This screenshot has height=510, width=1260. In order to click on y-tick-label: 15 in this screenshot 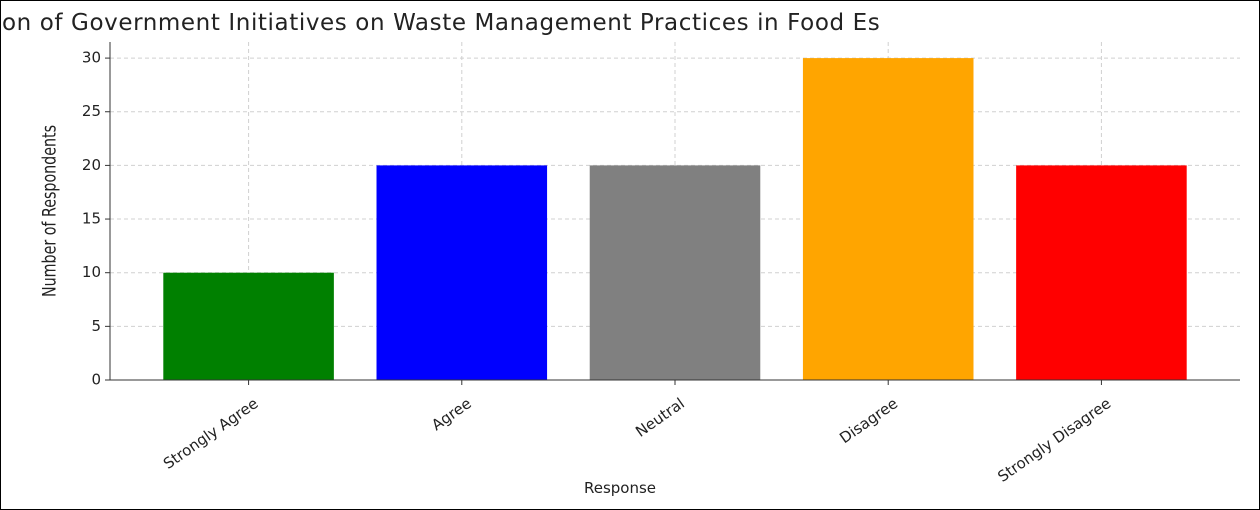, I will do `click(91, 219)`.